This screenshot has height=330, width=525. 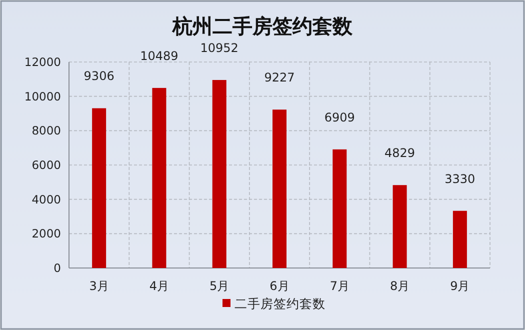 I want to click on y-tick-label: 0, so click(x=57, y=268).